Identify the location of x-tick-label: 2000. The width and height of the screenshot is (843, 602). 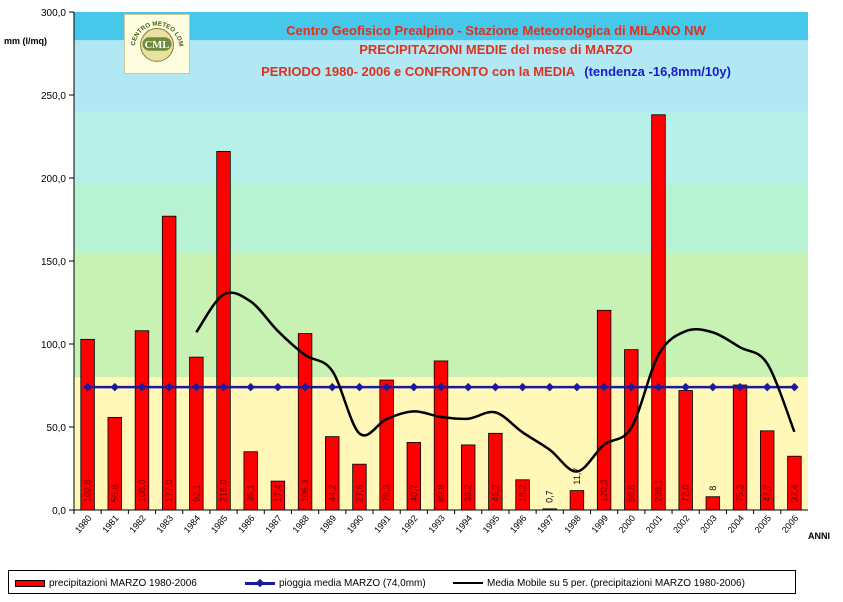
(627, 524).